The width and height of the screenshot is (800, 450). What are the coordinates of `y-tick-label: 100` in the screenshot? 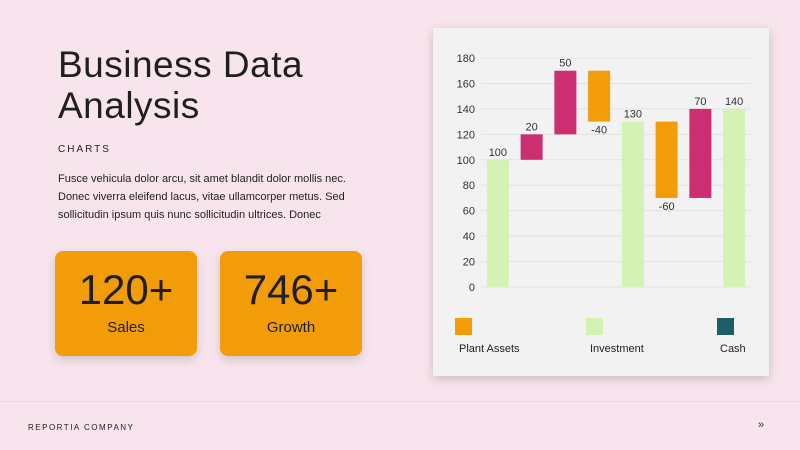 It's located at (466, 161).